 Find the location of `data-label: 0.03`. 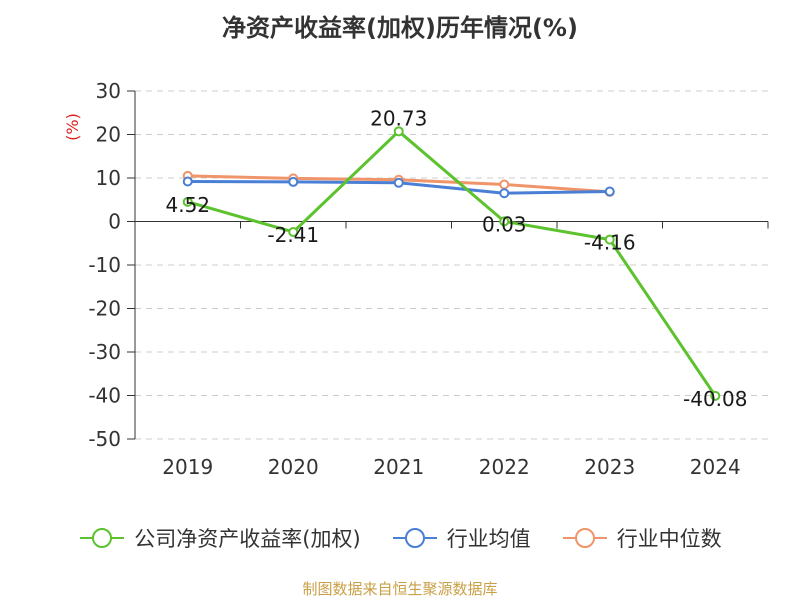

data-label: 0.03 is located at coordinates (504, 224).